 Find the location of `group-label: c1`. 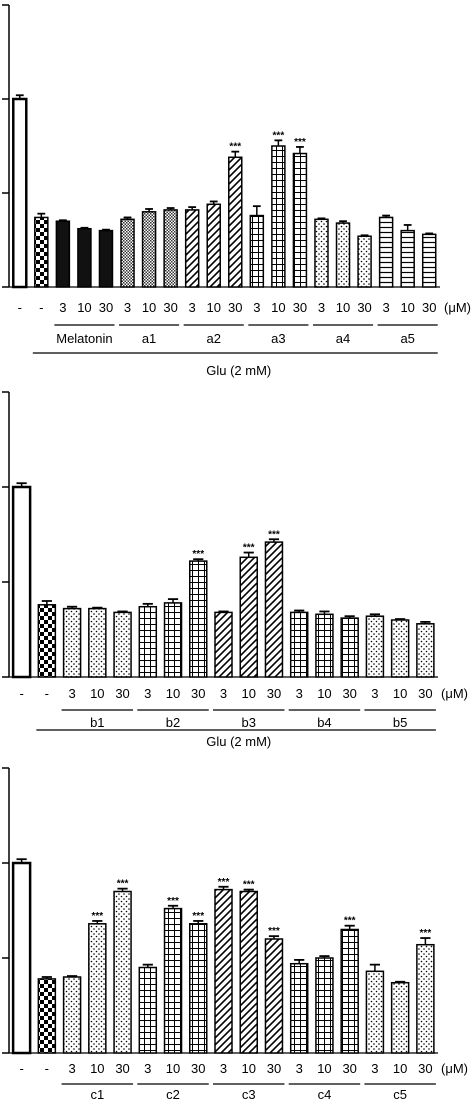

group-label: c1 is located at coordinates (97, 1093).